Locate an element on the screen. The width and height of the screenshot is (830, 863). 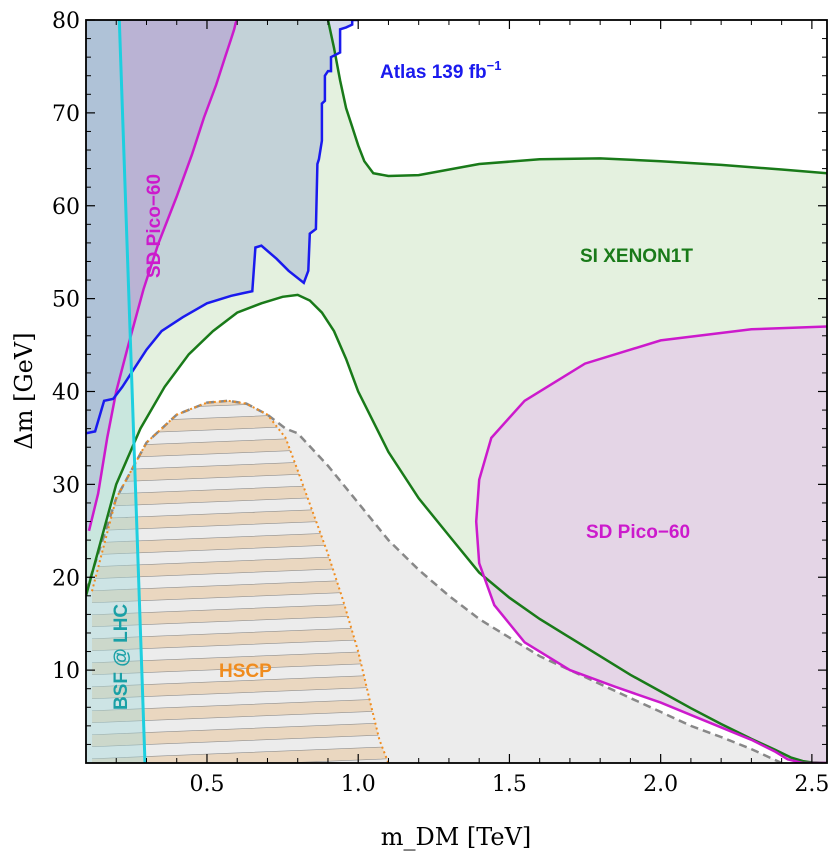
x-tick-label: 0.5 is located at coordinates (206, 784).